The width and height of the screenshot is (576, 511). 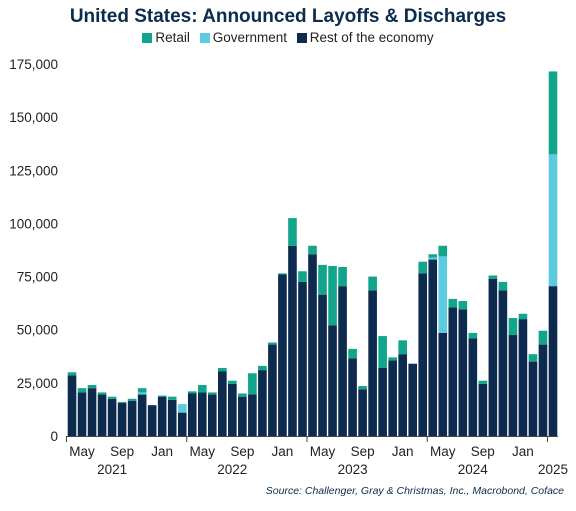 I want to click on x-year-label: 2024, so click(x=473, y=469).